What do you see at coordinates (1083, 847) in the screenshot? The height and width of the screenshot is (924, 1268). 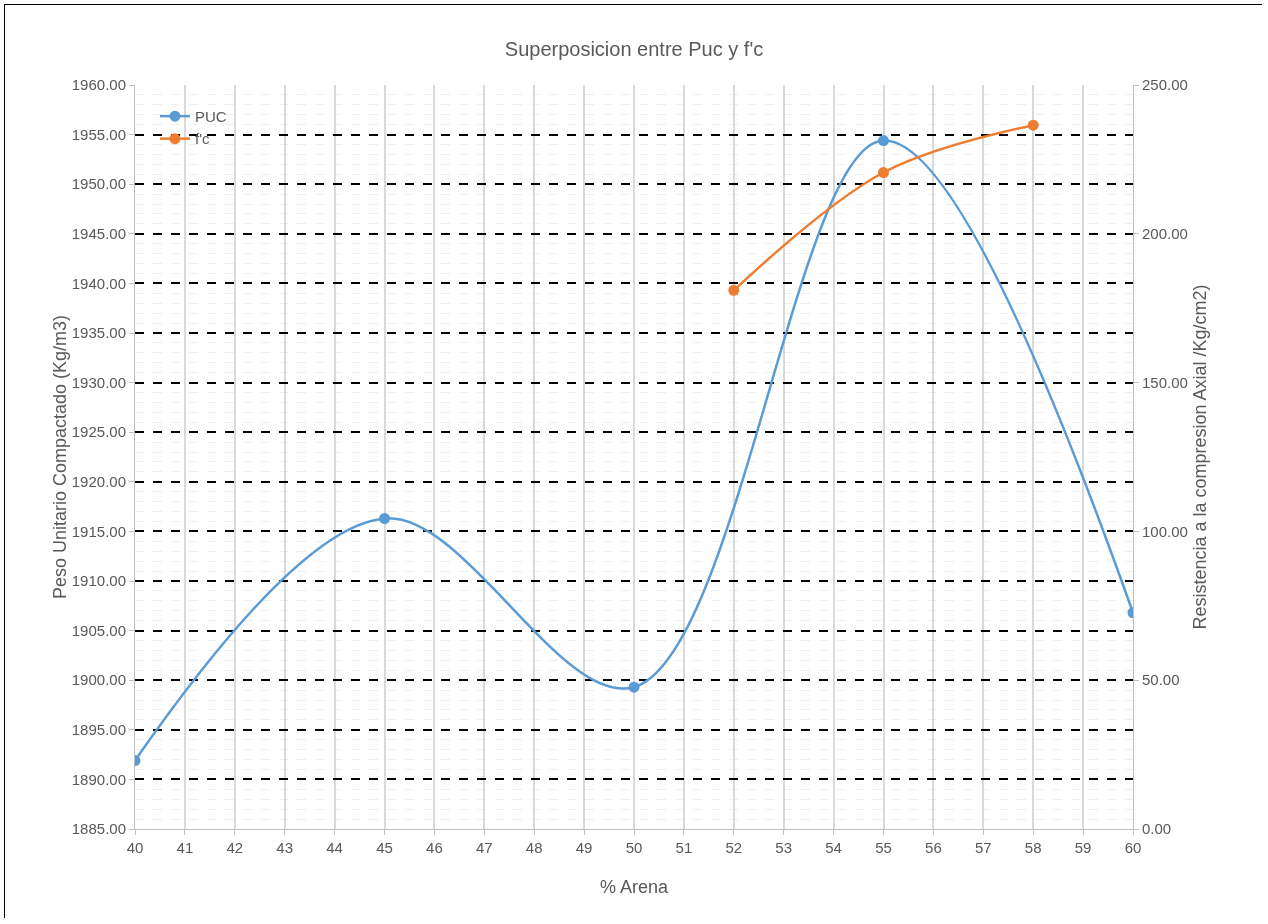 I see `x-tick-label: 59` at bounding box center [1083, 847].